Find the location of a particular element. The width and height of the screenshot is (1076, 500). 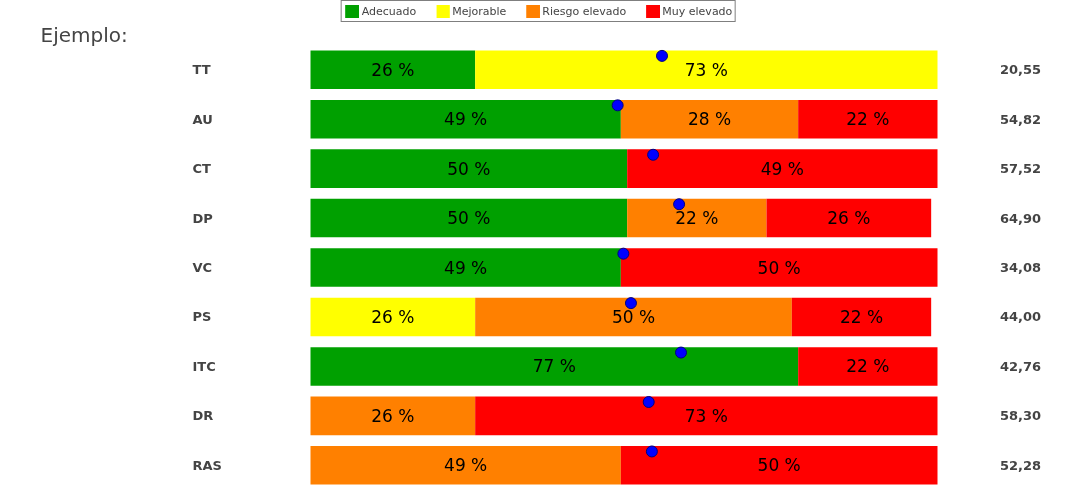

annotation: 52,28 is located at coordinates (1020, 465).